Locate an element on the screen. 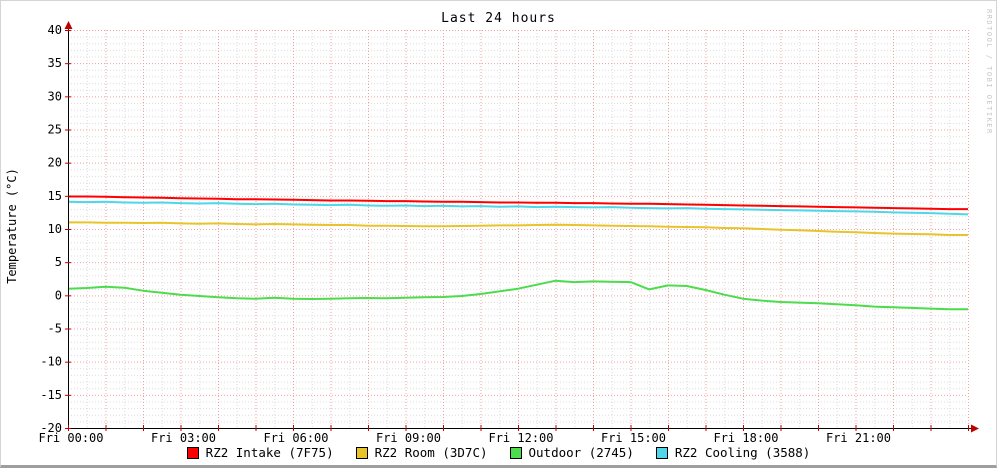  x-tick-label: Fri 21:00 is located at coordinates (858, 438).